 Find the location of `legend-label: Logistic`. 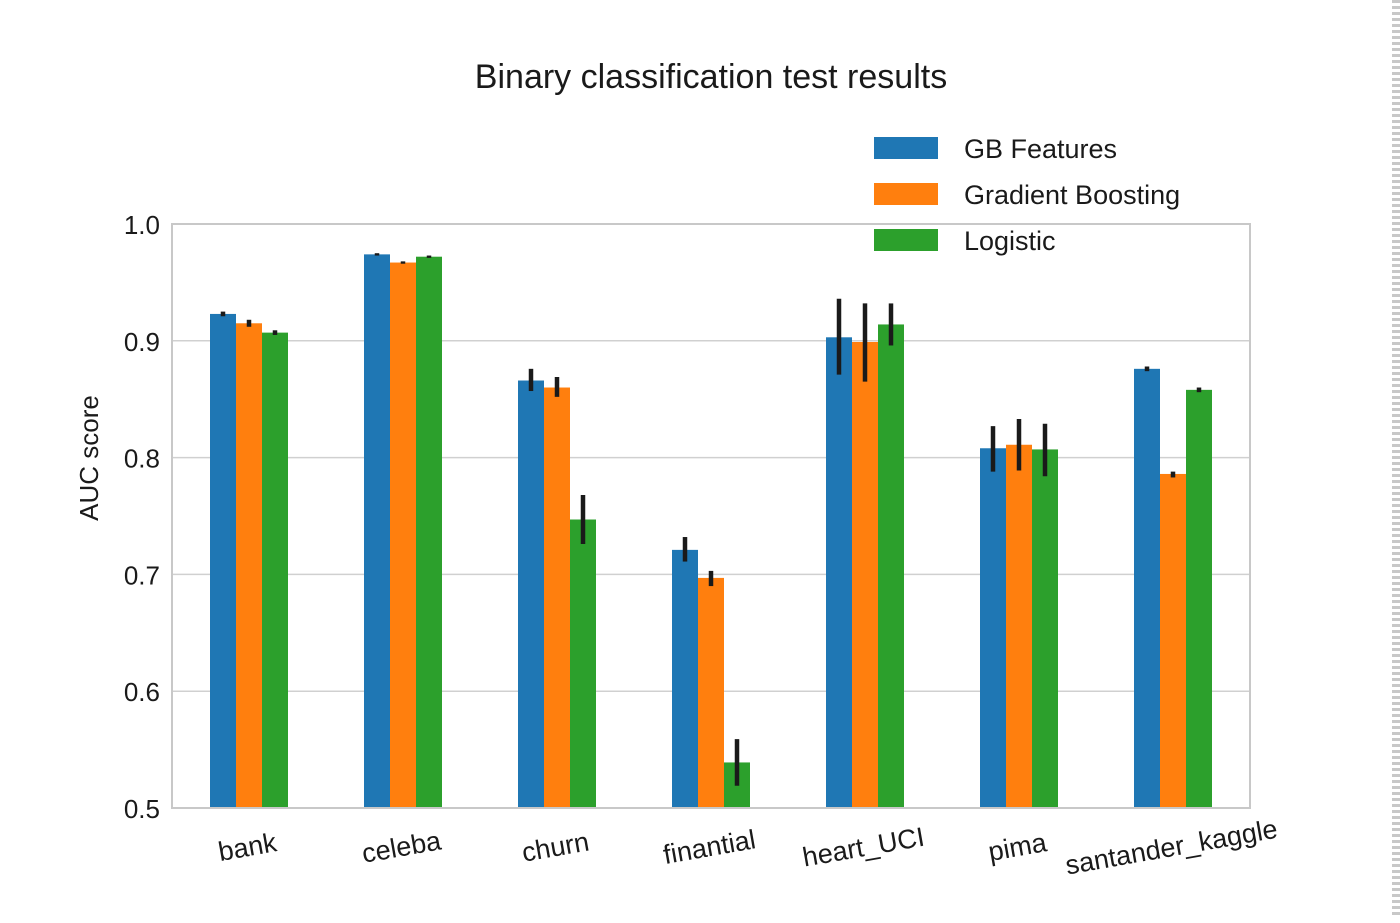

legend-label: Logistic is located at coordinates (1010, 241).